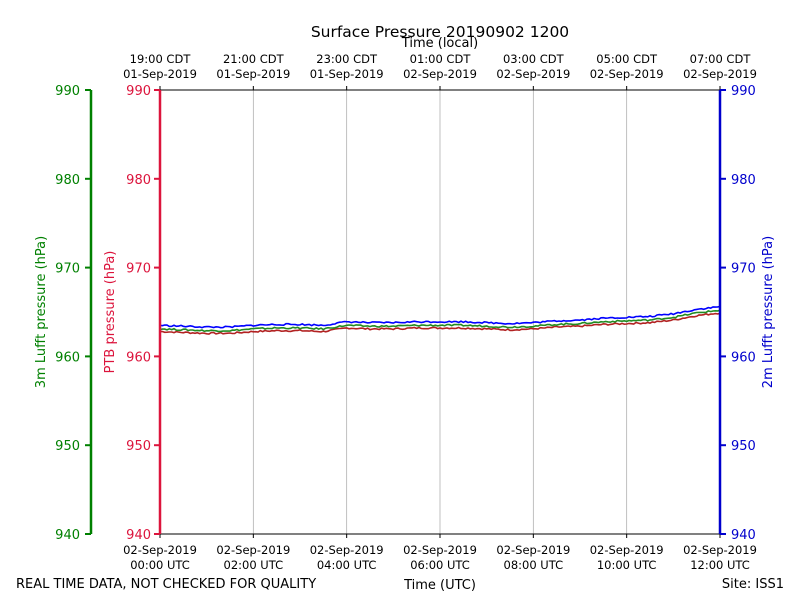 The image size is (800, 600). I want to click on top-x-tick-label: 07:00 CDT, so click(721, 59).